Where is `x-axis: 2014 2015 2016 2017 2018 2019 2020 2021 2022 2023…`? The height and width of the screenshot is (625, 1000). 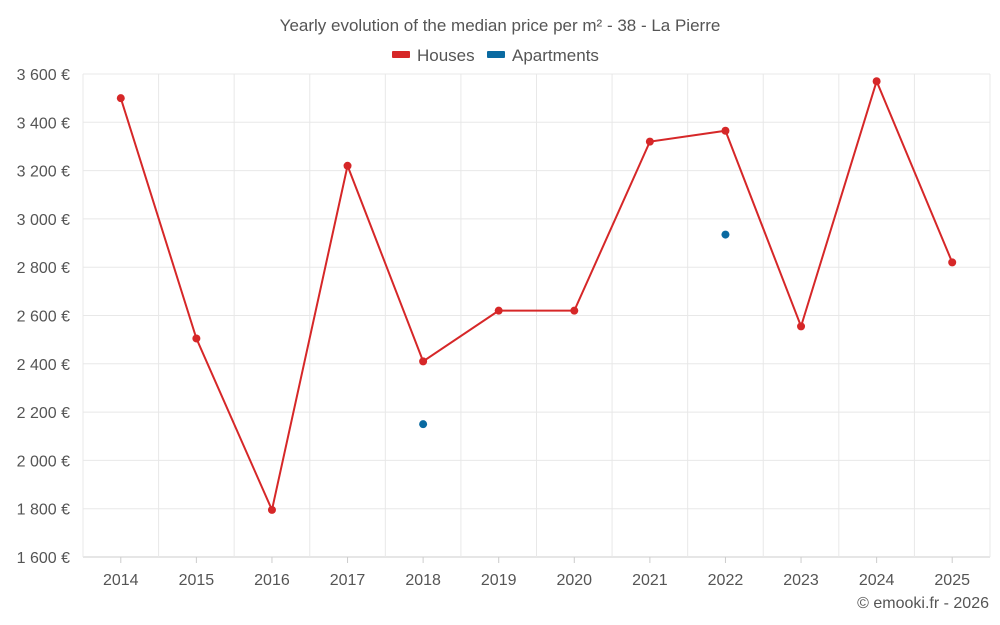
x-axis: 2014 2015 2016 2017 2018 2019 2020 2021 2022 2023… is located at coordinates (536, 573).